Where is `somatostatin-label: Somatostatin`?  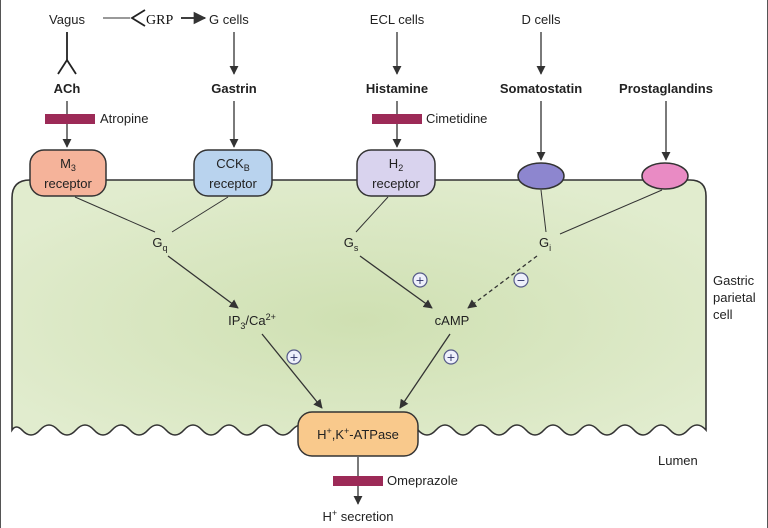
somatostatin-label: Somatostatin is located at coordinates (541, 88).